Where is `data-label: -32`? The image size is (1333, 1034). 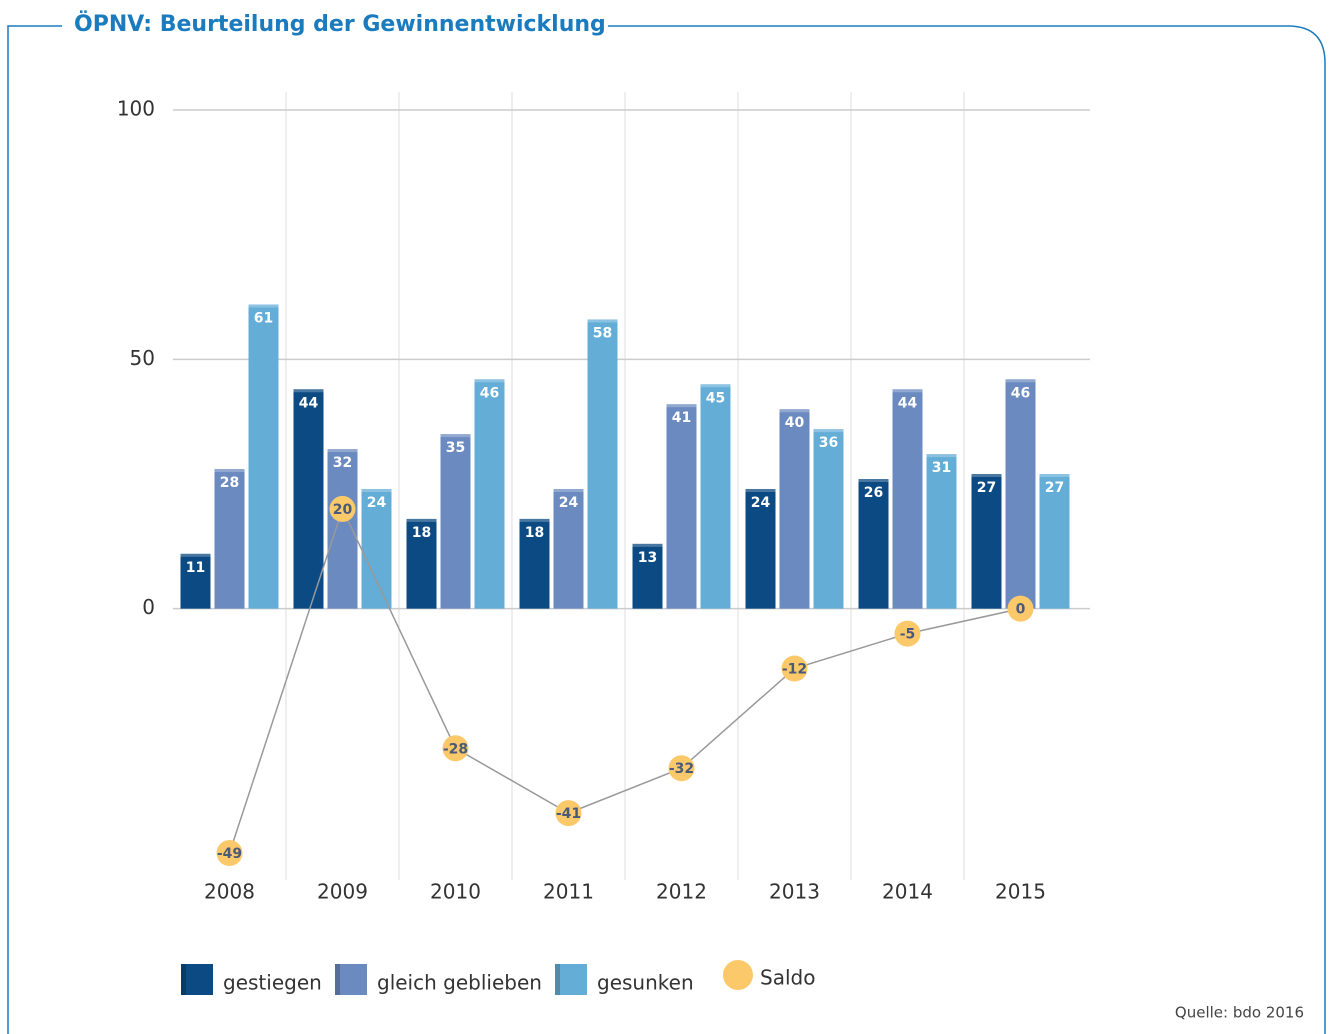 data-label: -32 is located at coordinates (681, 769).